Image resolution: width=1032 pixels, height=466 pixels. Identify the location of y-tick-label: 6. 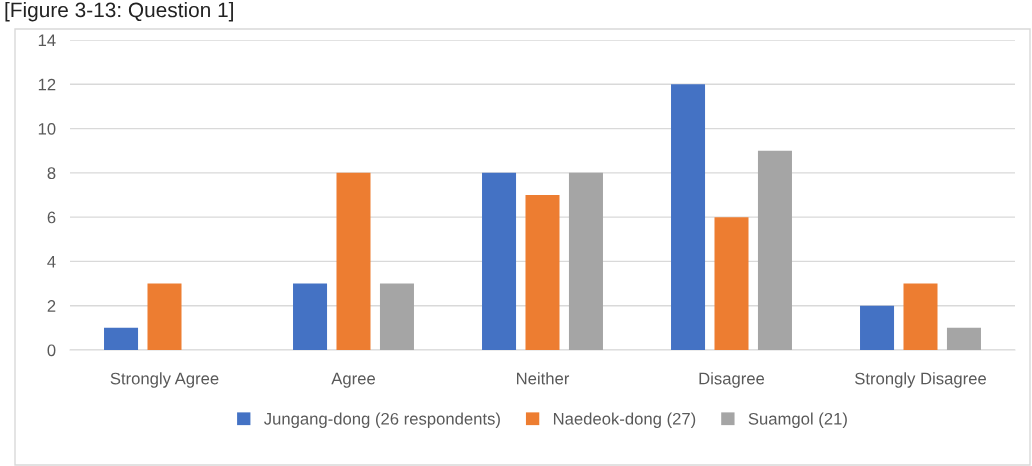
(51, 217).